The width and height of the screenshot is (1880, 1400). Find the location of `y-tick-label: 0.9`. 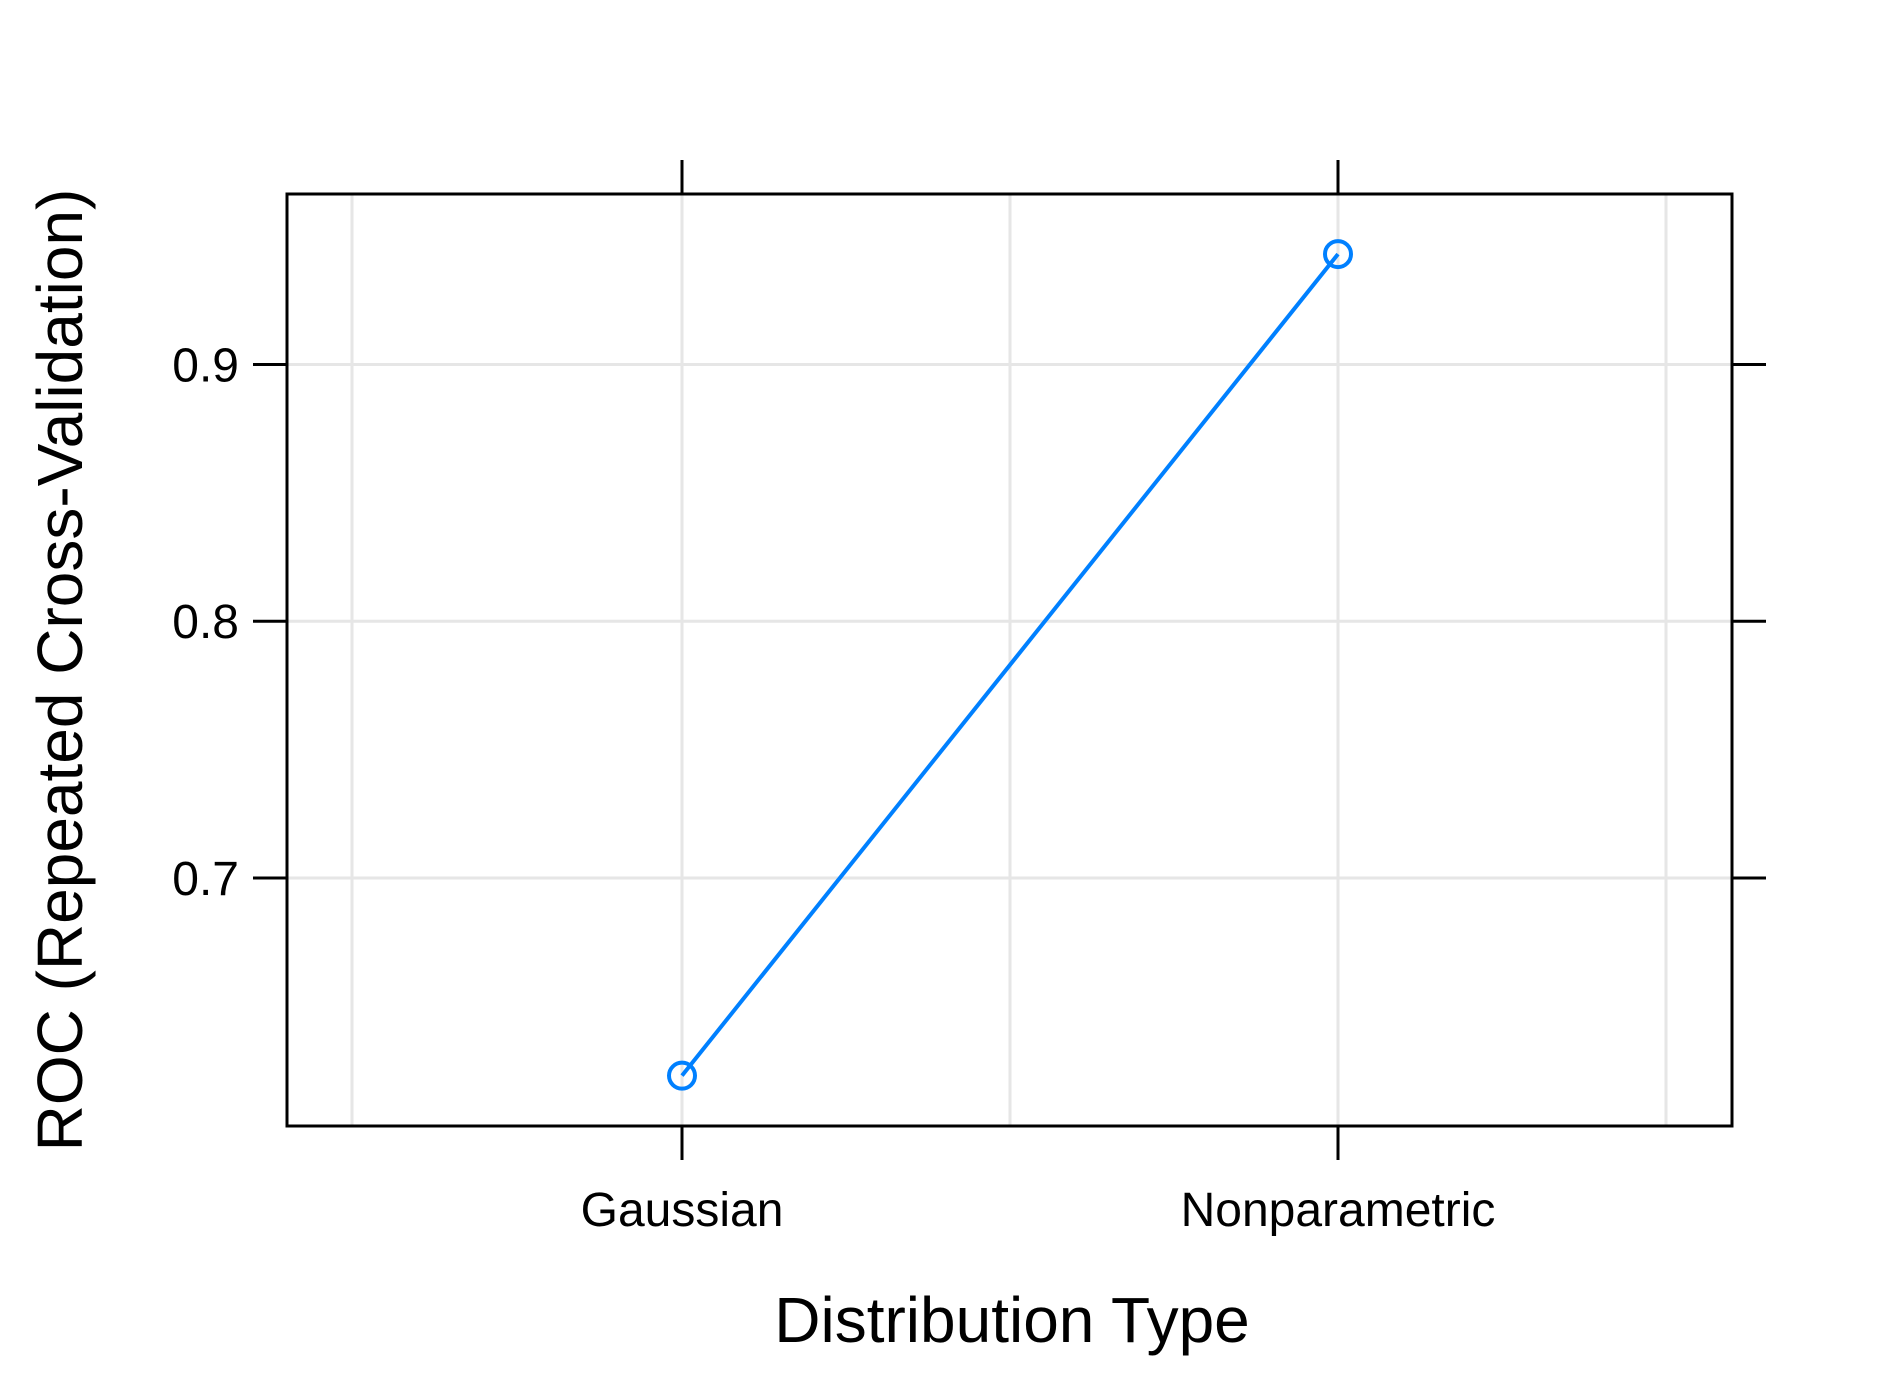

y-tick-label: 0.9 is located at coordinates (205, 365).